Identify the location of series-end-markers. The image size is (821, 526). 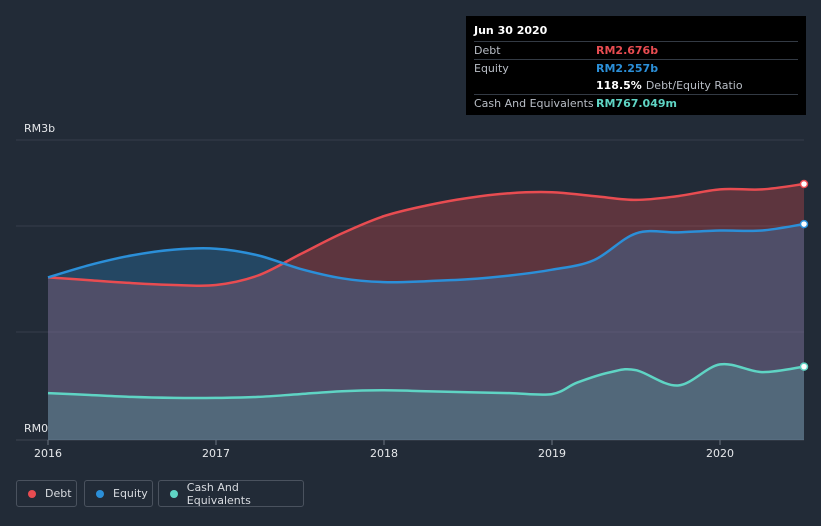
(804, 275).